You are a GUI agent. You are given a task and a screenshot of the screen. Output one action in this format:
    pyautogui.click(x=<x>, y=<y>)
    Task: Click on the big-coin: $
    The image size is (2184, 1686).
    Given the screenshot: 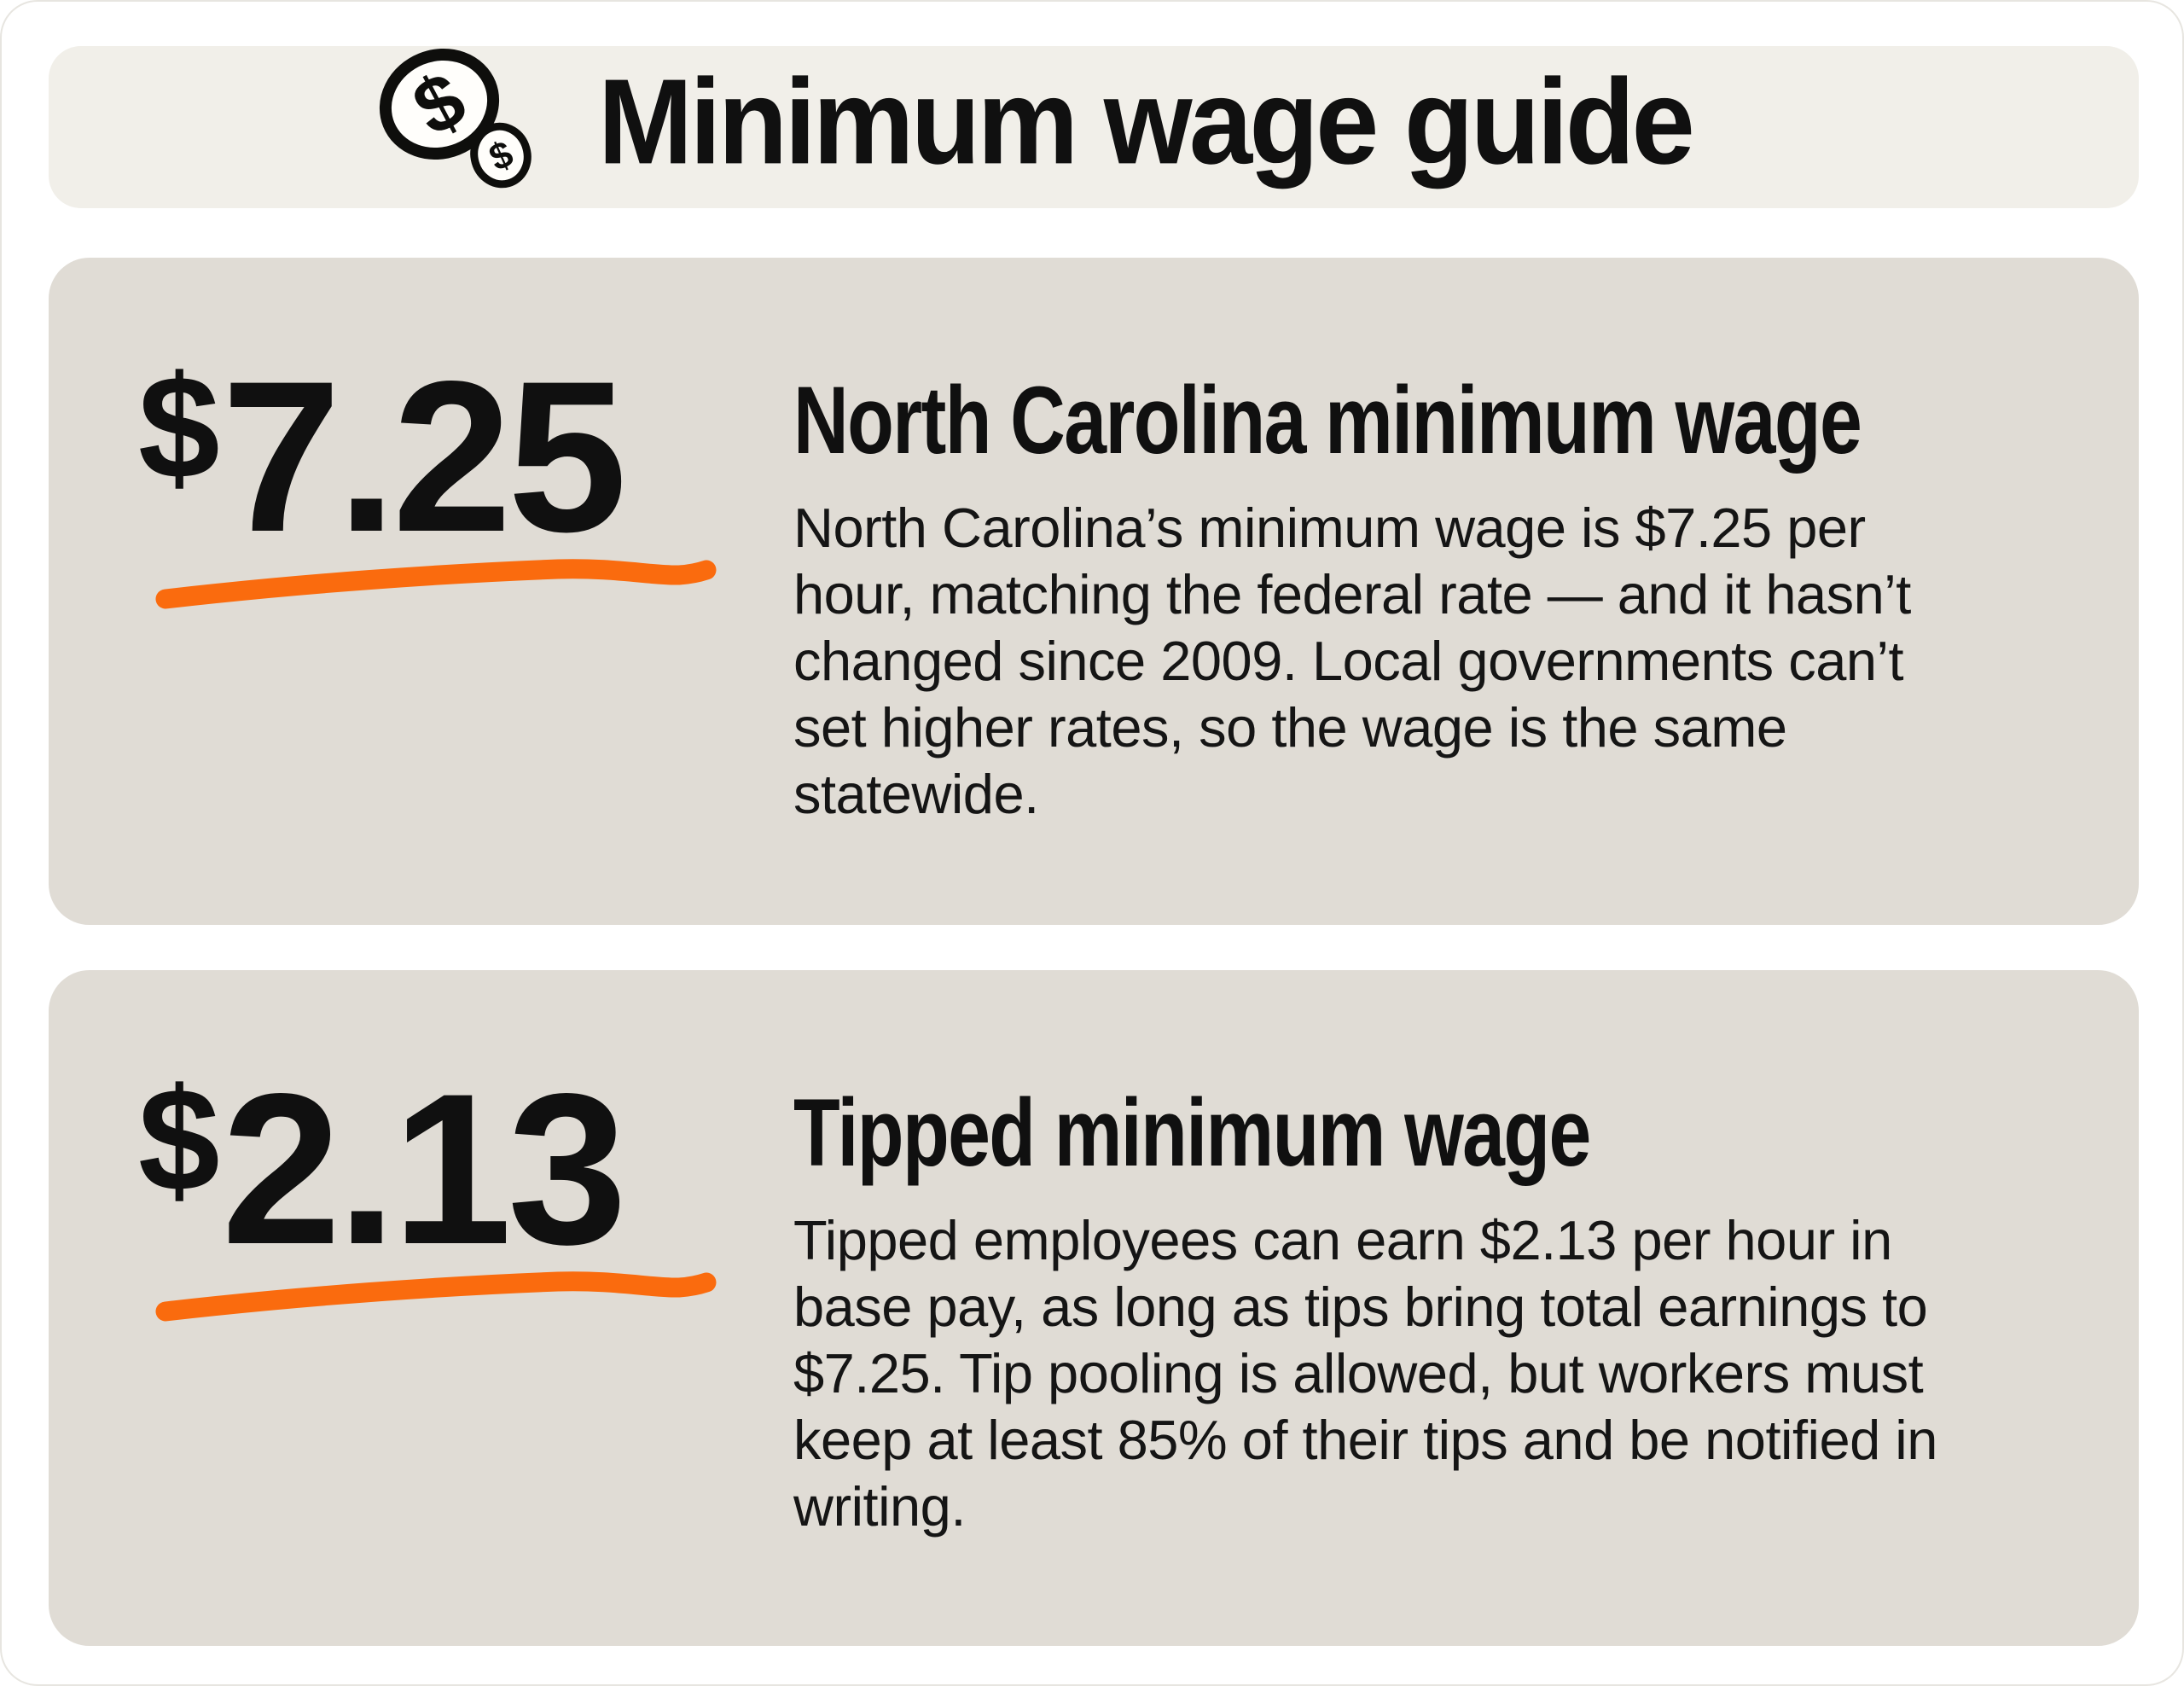 What is the action you would take?
    pyautogui.click(x=439, y=104)
    